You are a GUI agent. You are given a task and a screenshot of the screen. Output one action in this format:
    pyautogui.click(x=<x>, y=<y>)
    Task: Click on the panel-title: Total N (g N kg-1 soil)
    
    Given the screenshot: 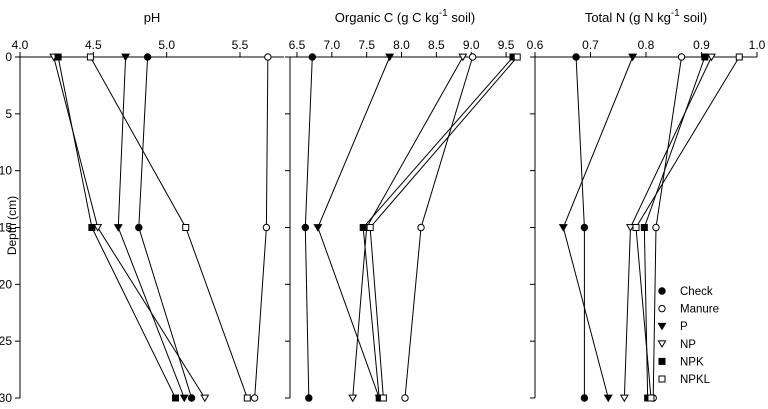 What is the action you would take?
    pyautogui.click(x=646, y=16)
    